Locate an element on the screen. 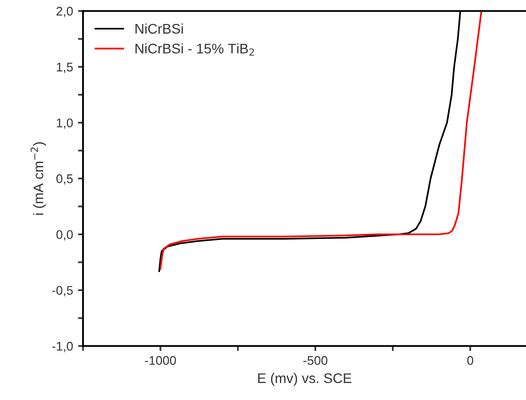 This screenshot has width=526, height=400. y-tick-label: -0,5 is located at coordinates (62, 291).